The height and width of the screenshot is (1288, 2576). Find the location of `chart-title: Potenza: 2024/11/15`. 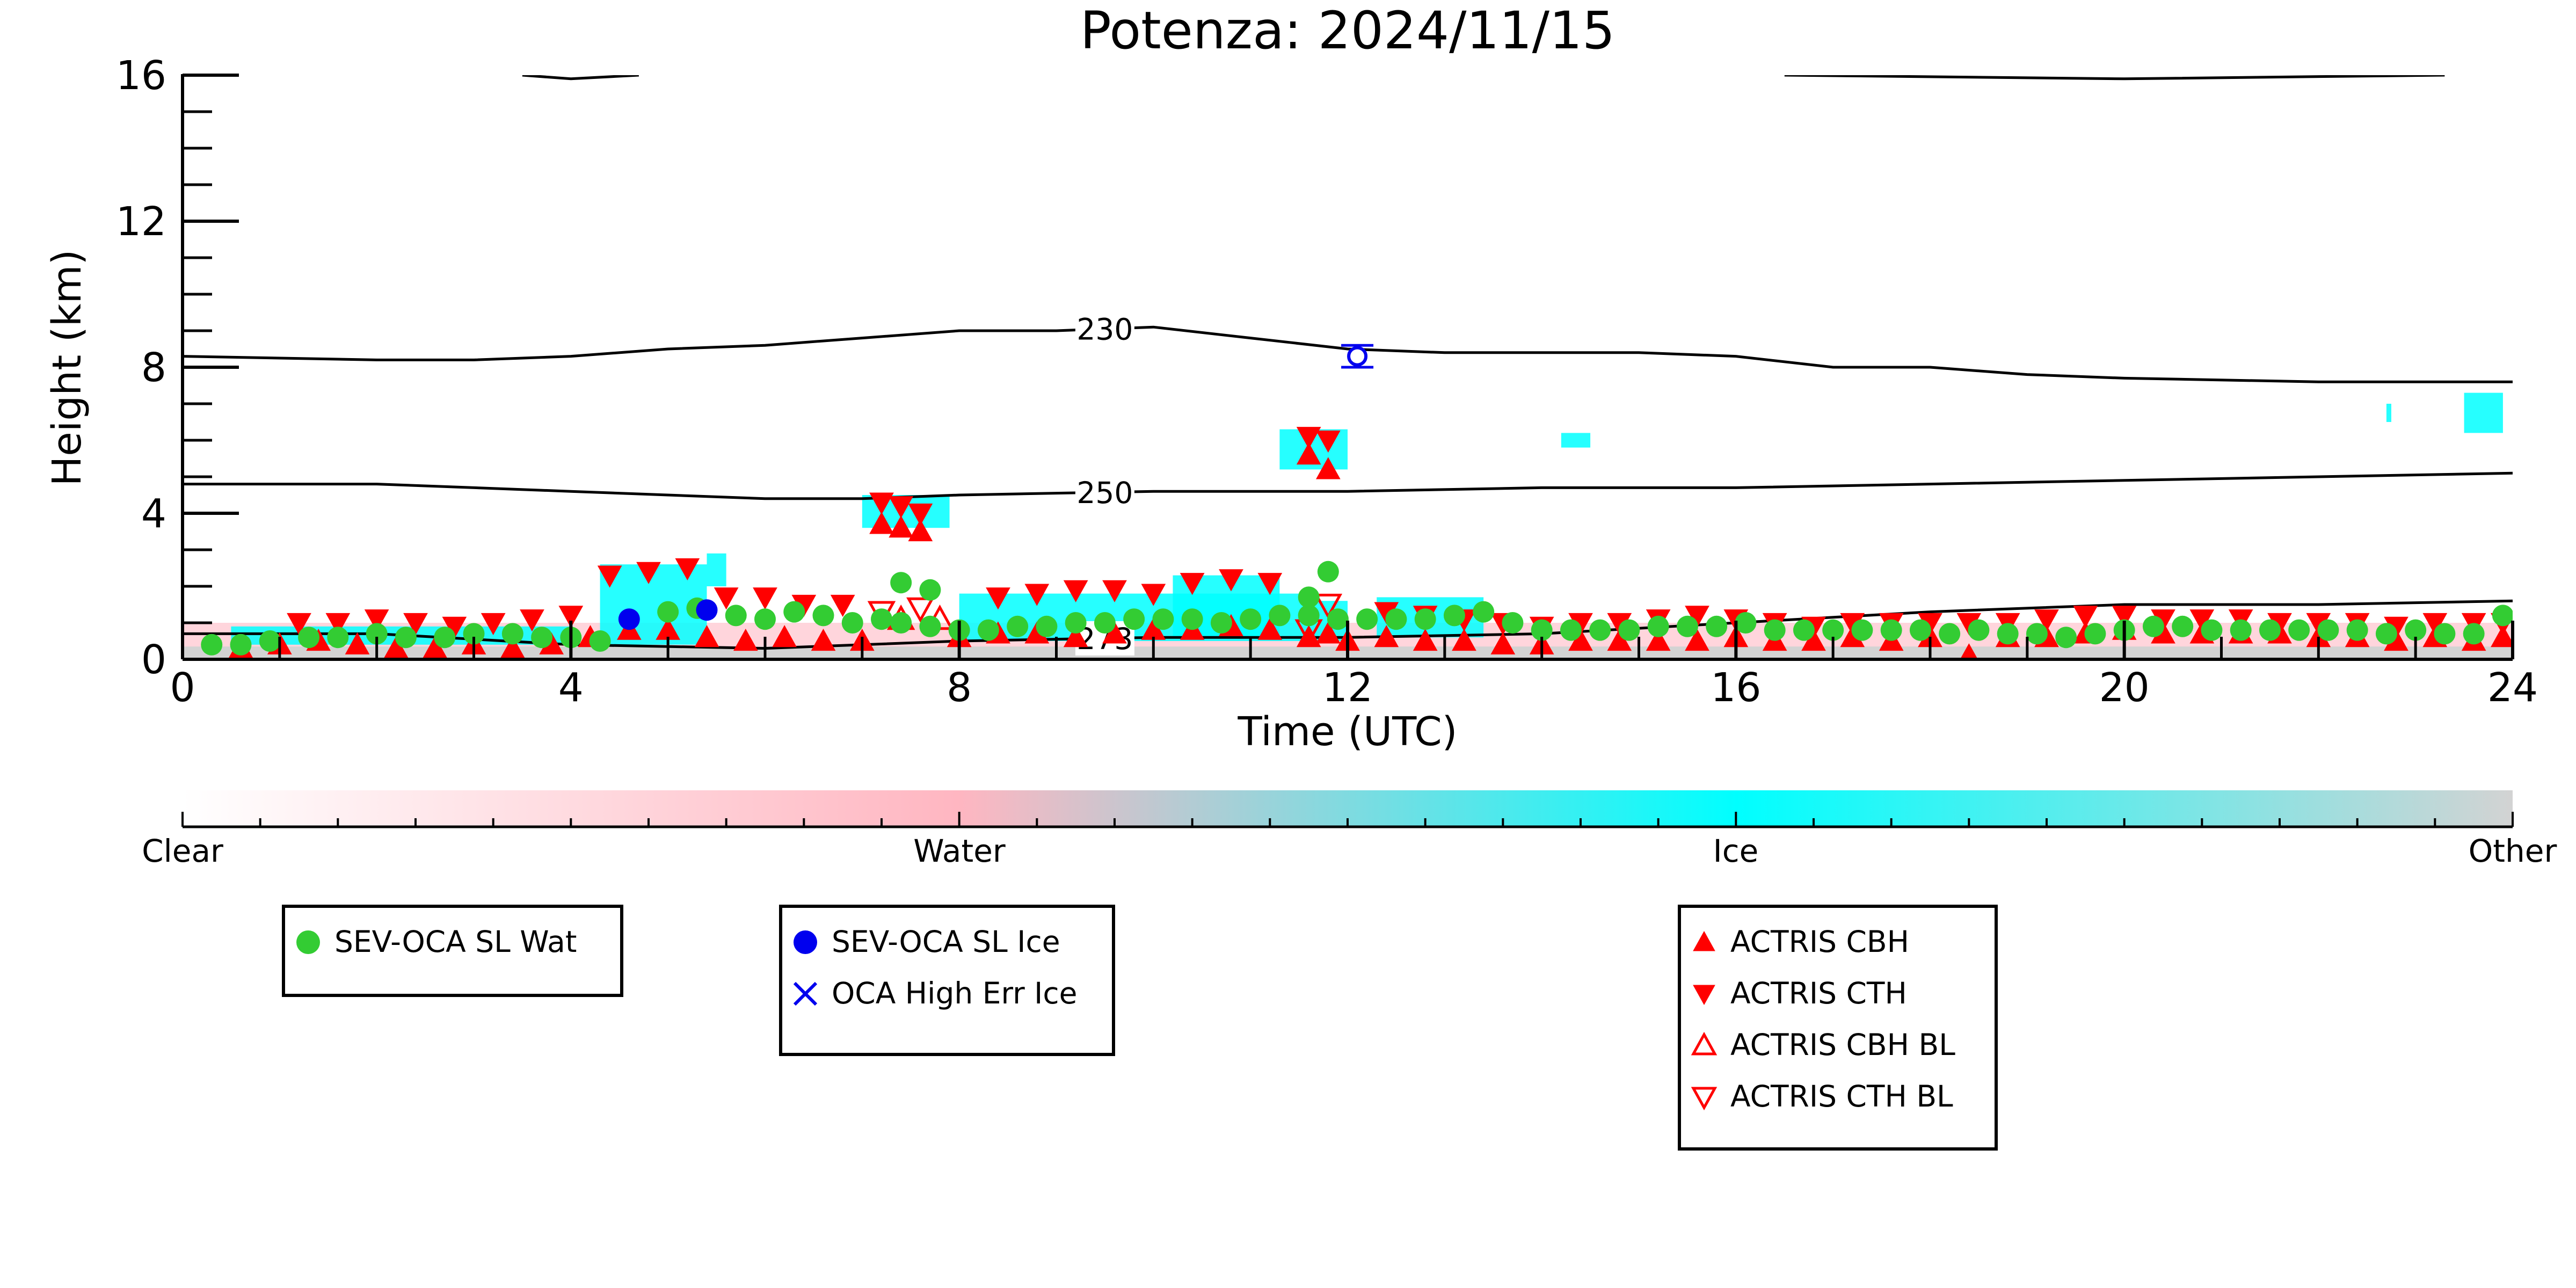

chart-title: Potenza: 2024/11/15 is located at coordinates (1347, 31).